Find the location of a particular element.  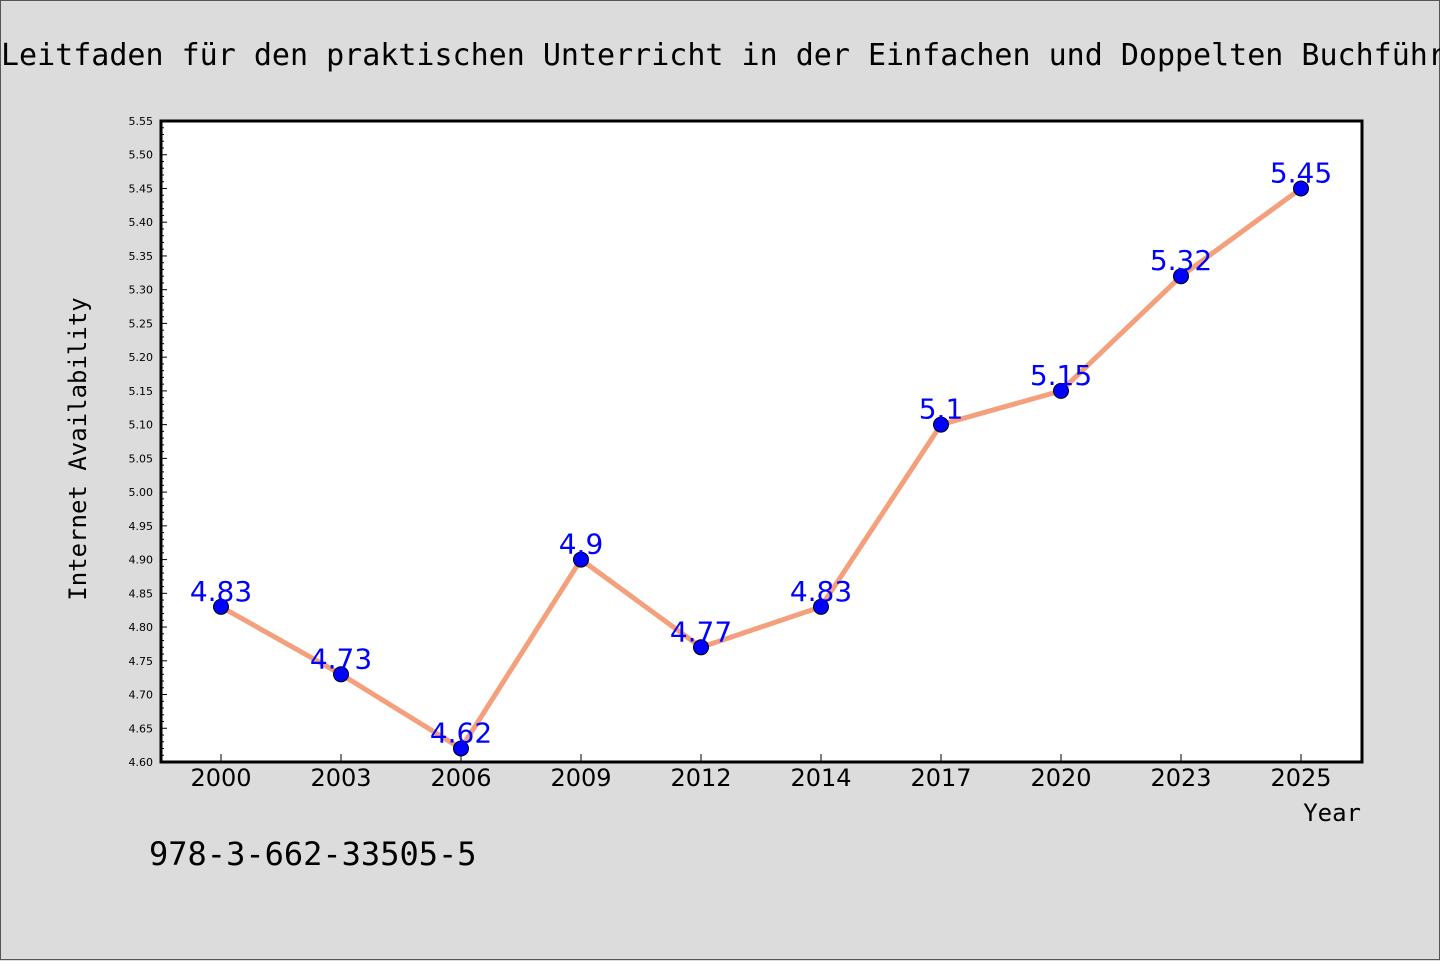

y-tick-label: 5.50 is located at coordinates (141, 155).